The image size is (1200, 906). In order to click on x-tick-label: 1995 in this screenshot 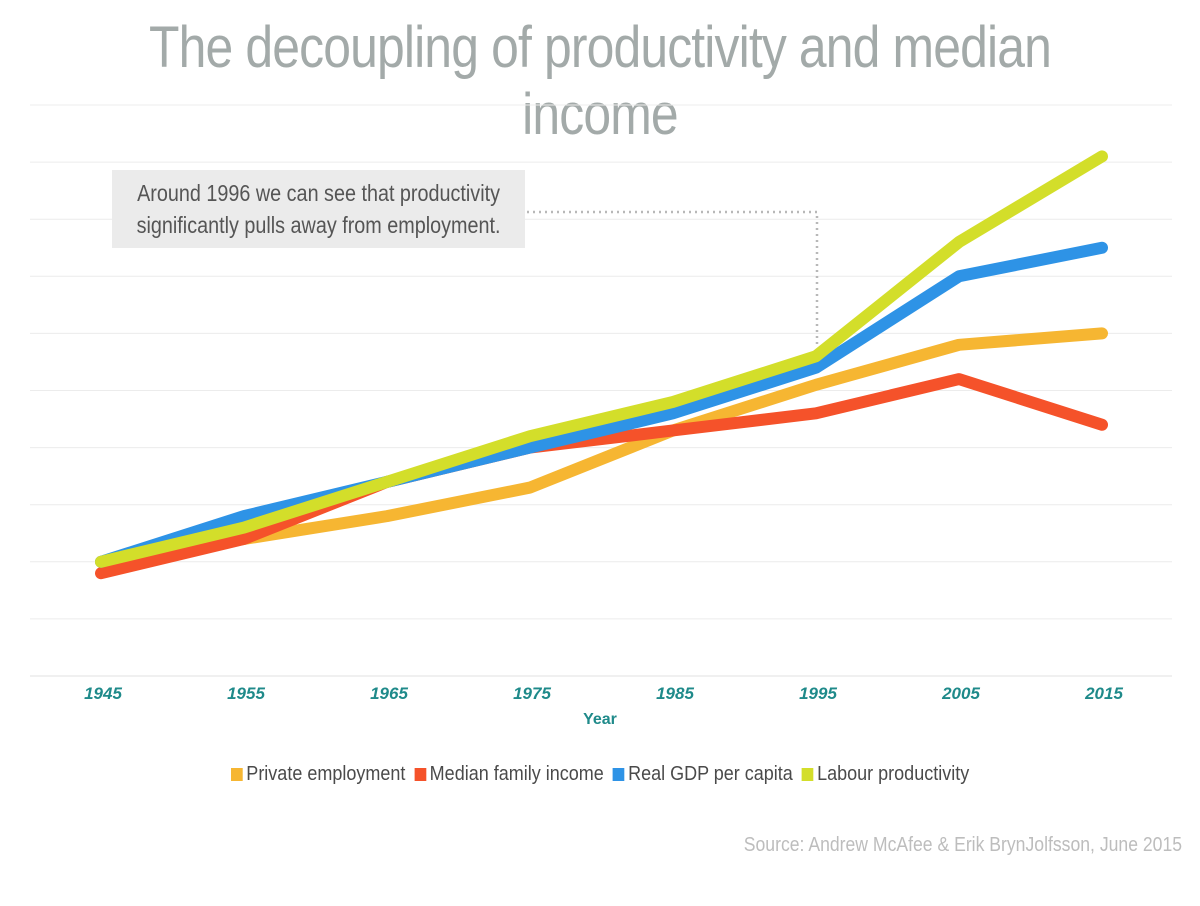, I will do `click(818, 693)`.